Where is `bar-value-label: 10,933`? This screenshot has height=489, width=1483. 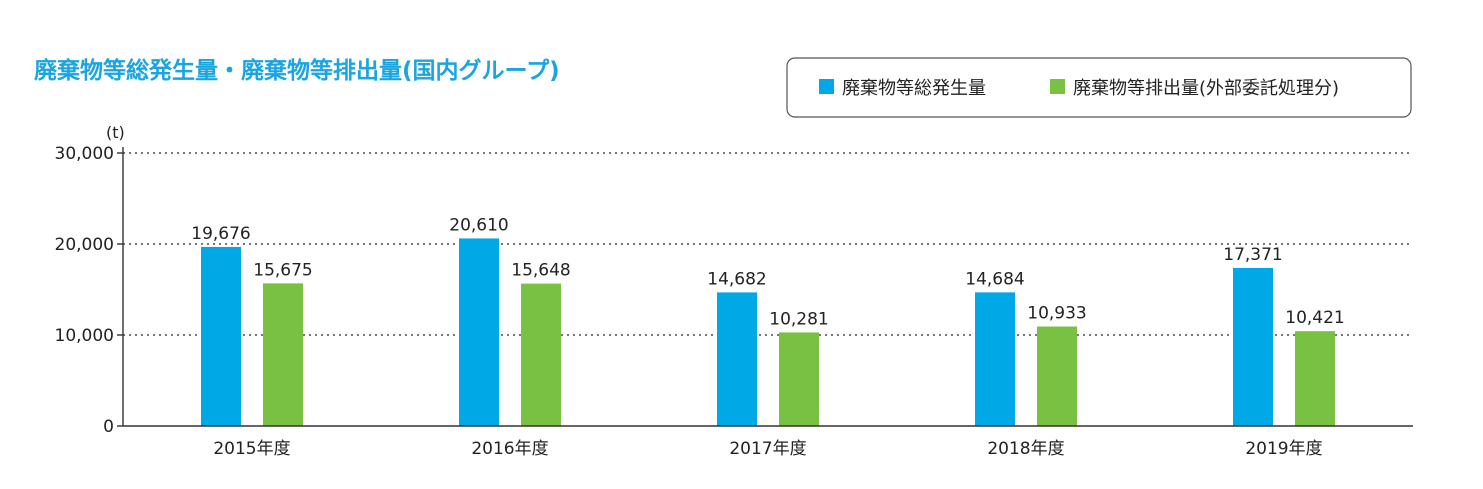 bar-value-label: 10,933 is located at coordinates (1056, 314).